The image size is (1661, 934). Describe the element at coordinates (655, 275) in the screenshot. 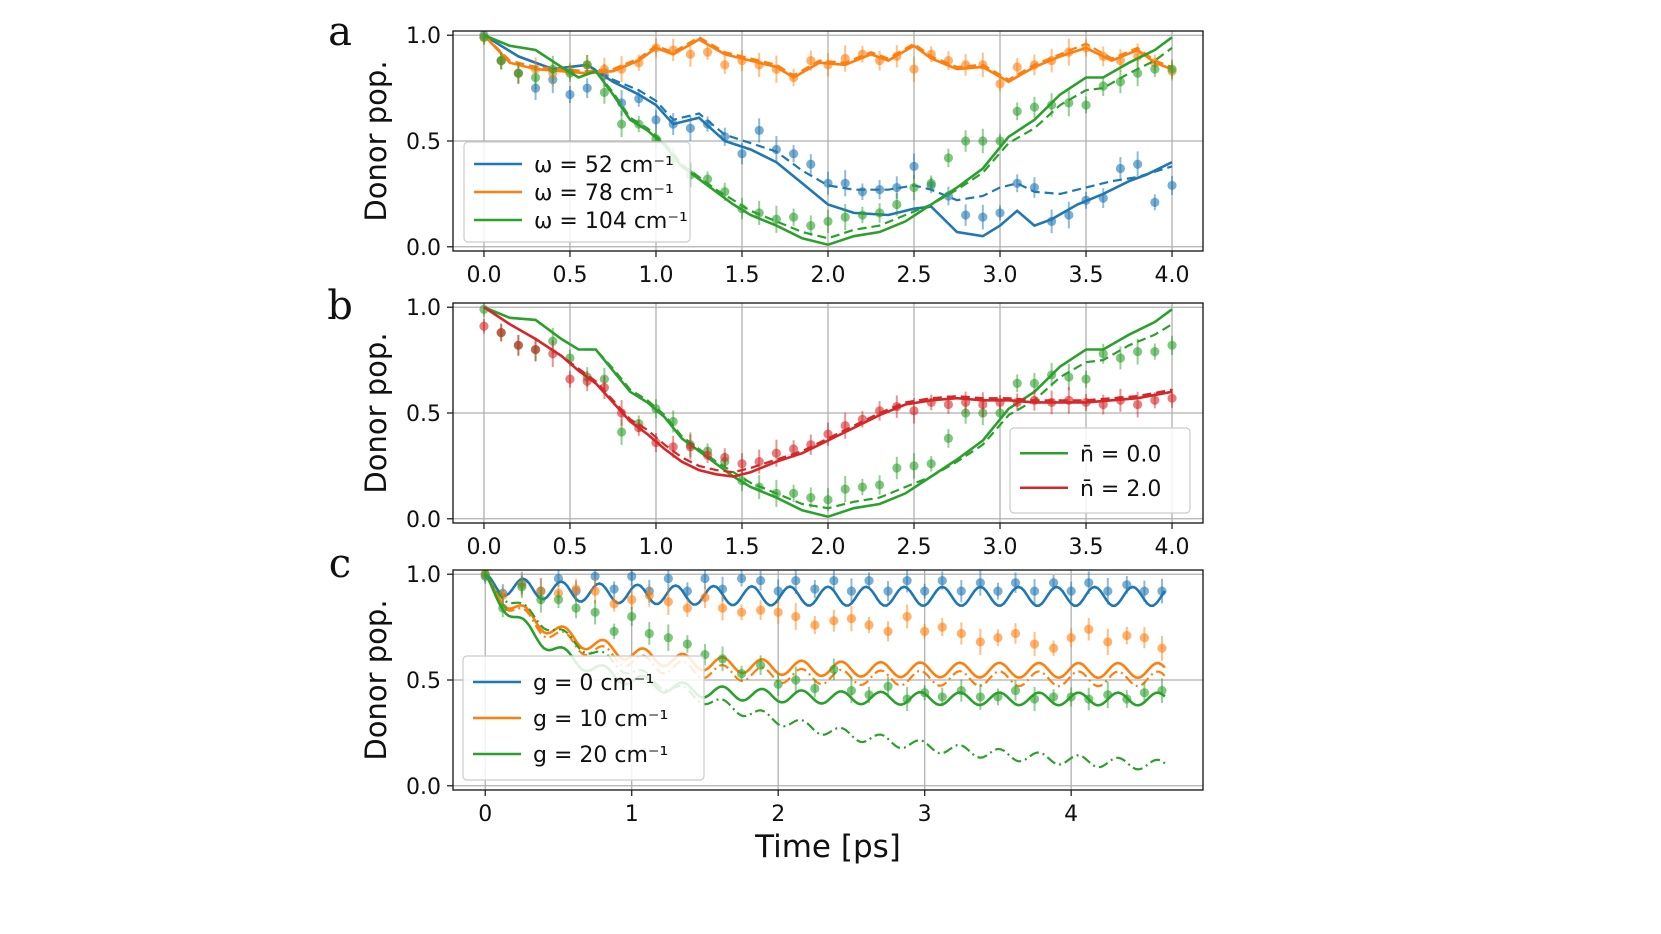

I see `x-tick-label: 1.0` at that location.